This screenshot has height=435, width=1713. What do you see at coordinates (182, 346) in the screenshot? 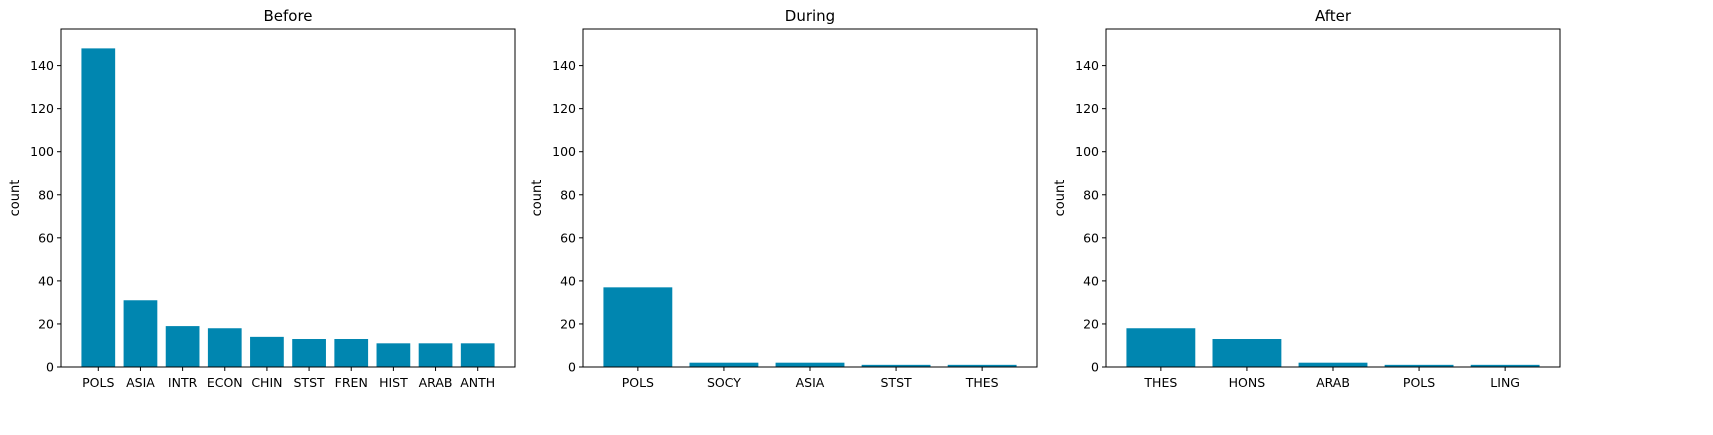
I see `bar-intr` at bounding box center [182, 346].